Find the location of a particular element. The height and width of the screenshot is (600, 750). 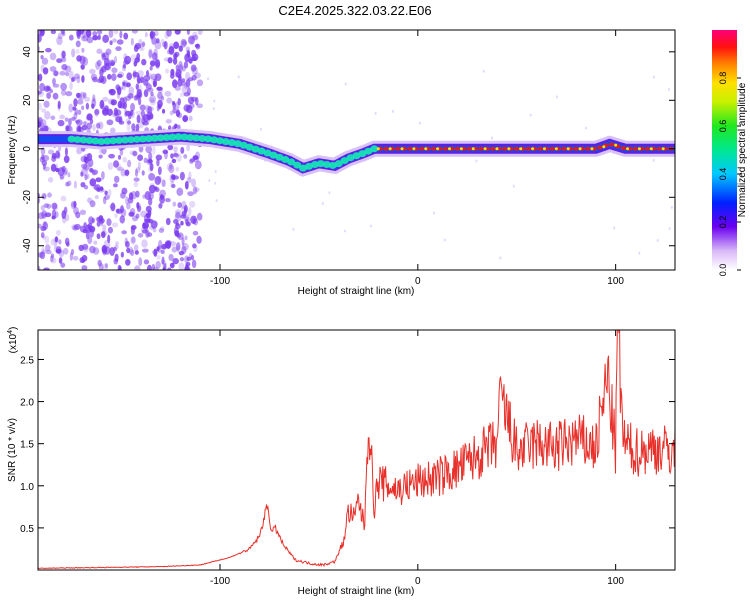

spectrogram-ytick-label: 40 is located at coordinates (27, 52).